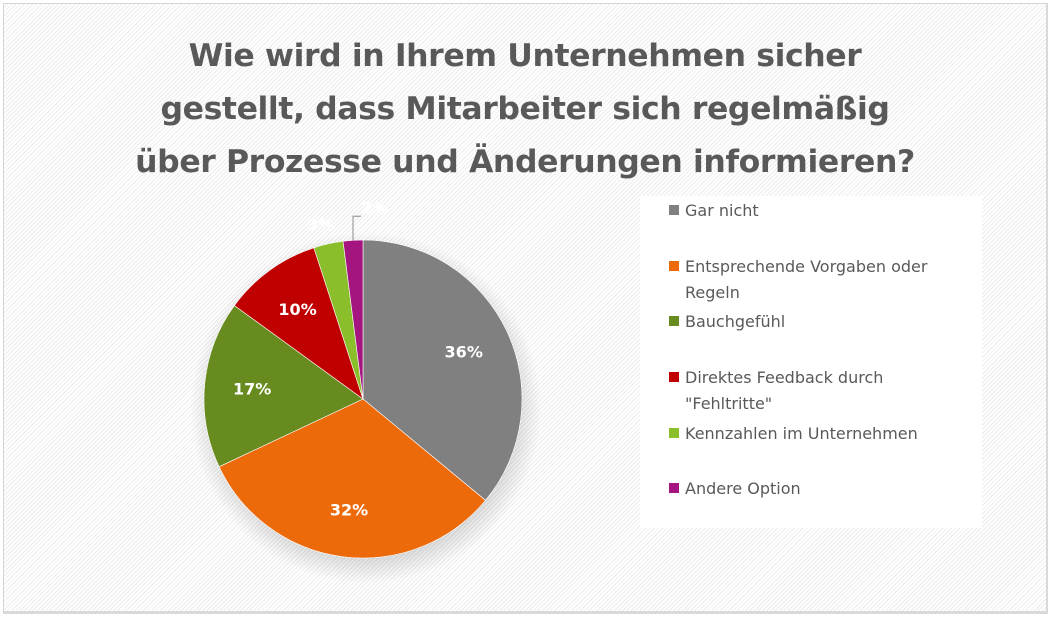 The width and height of the screenshot is (1051, 619). I want to click on data-label-andere-option: 2%, so click(374, 207).